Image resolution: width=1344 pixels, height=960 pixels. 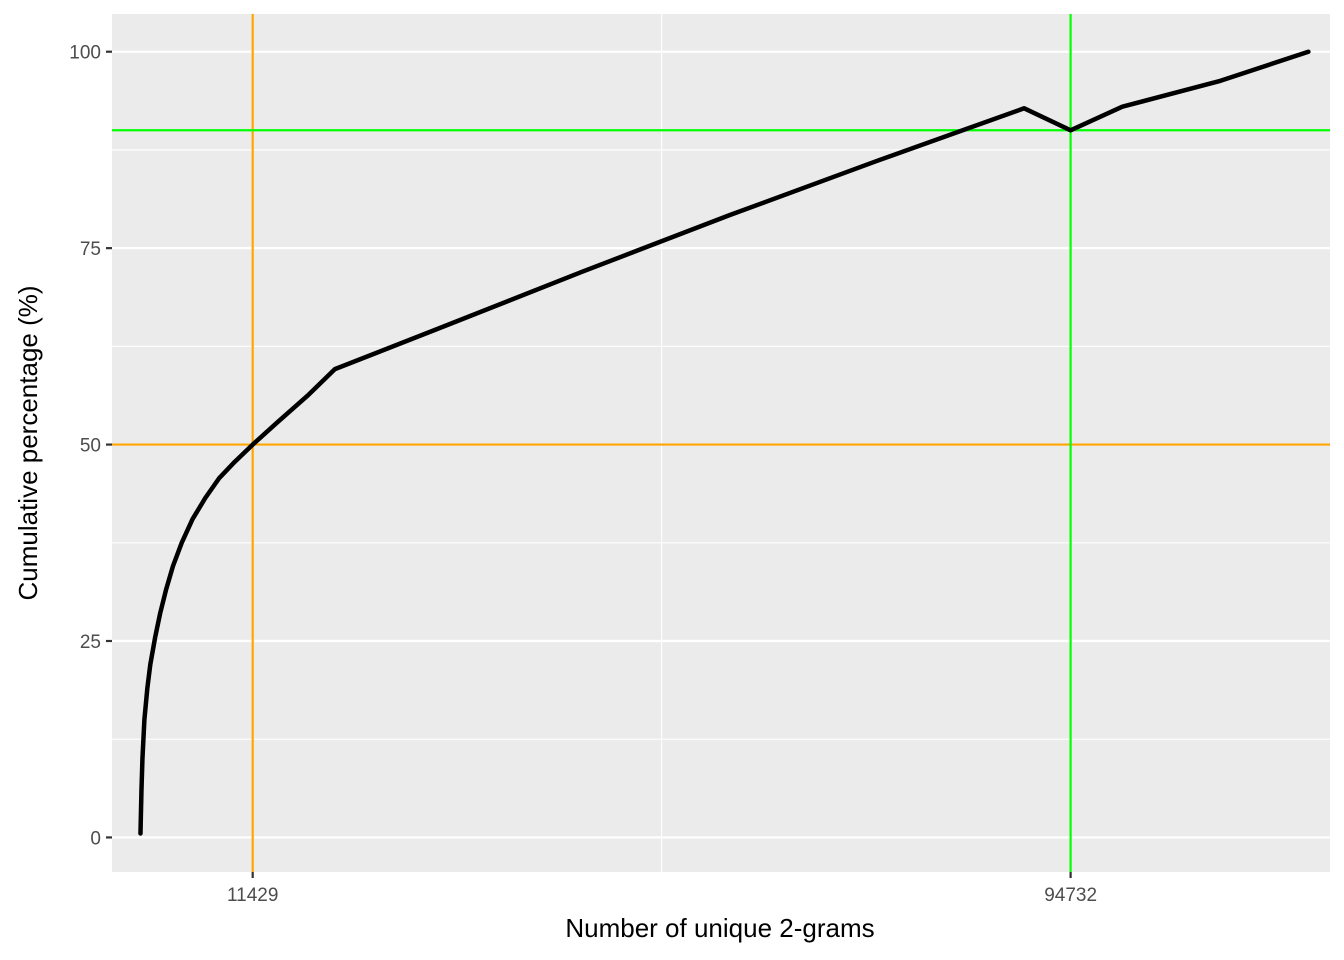 I want to click on y-tick-label: 25, so click(x=90, y=642).